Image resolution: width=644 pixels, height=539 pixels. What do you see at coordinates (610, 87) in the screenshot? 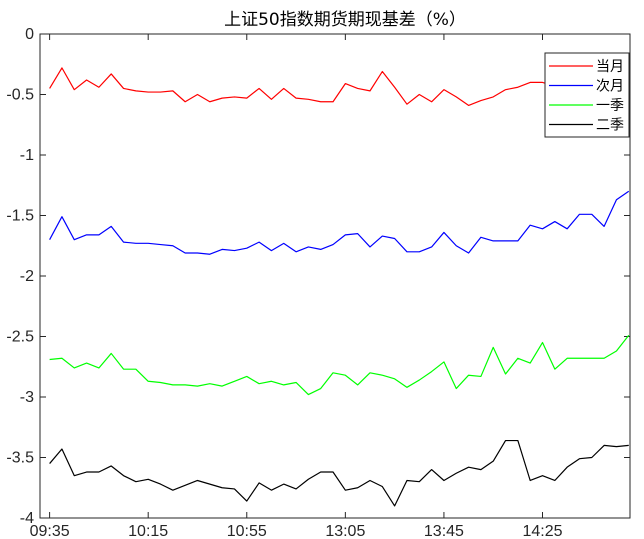
I see `legend-label: 次月` at bounding box center [610, 87].